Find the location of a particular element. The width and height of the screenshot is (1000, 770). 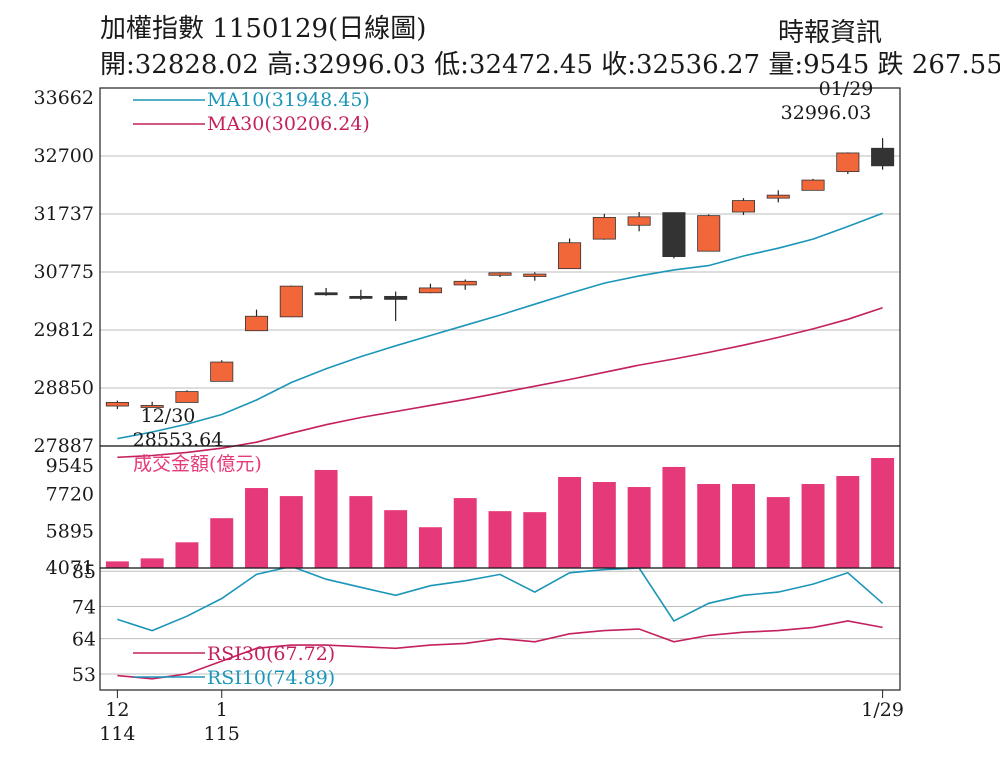

rsi-tick-label: 74 is located at coordinates (84, 608).